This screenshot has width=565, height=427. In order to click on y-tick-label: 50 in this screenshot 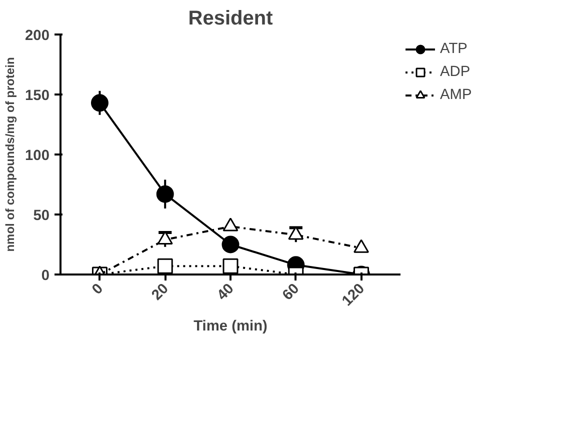, I will do `click(41, 216)`.